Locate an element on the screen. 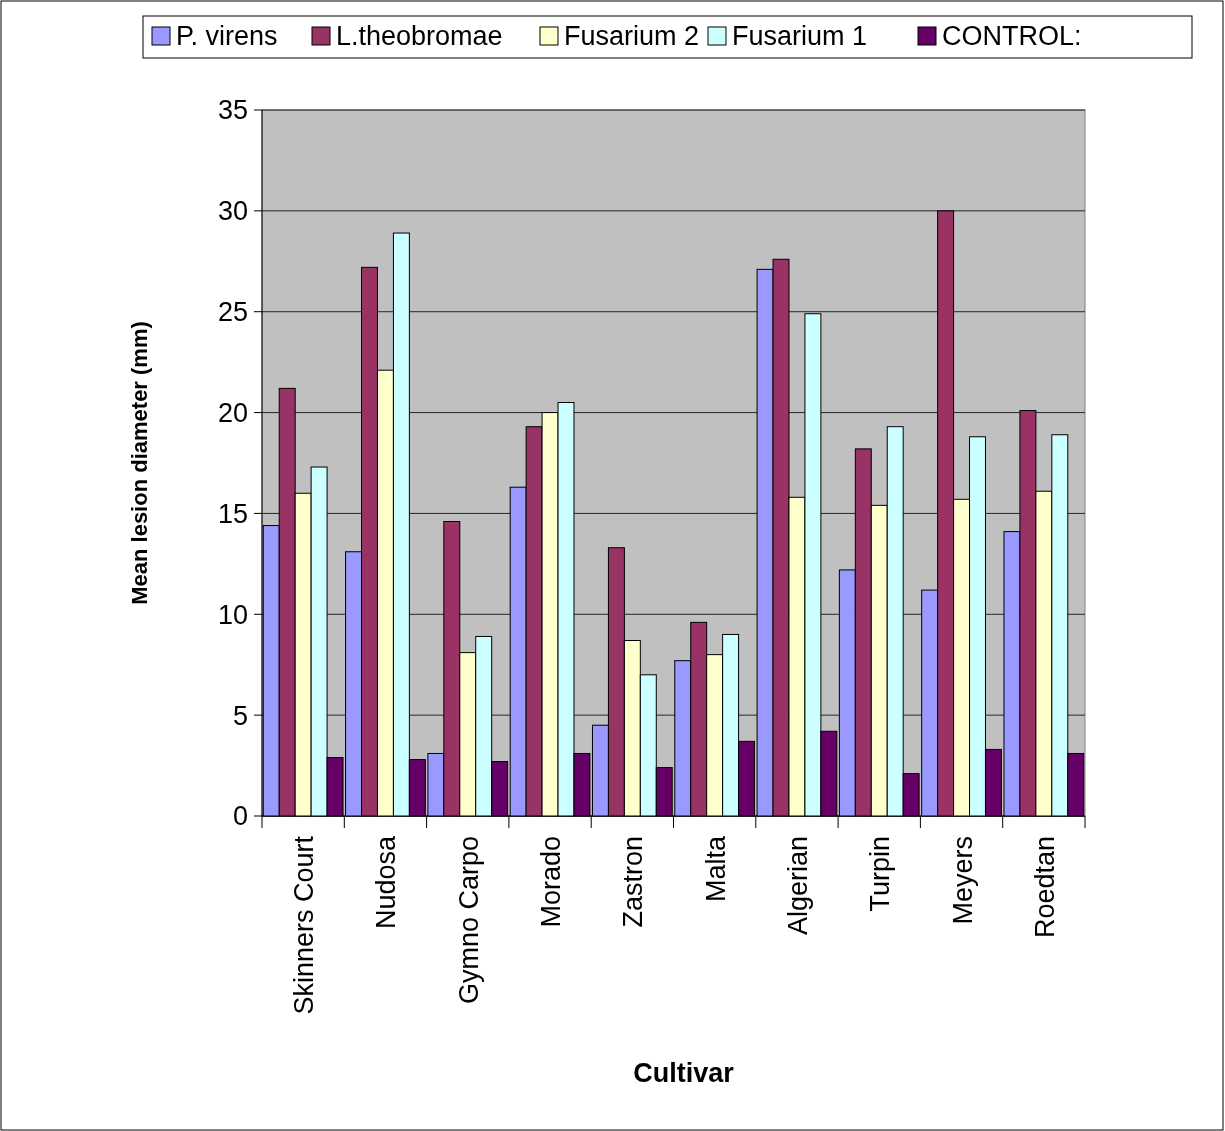 Image resolution: width=1225 pixels, height=1131 pixels. y-tick-label: 0 is located at coordinates (240, 816).